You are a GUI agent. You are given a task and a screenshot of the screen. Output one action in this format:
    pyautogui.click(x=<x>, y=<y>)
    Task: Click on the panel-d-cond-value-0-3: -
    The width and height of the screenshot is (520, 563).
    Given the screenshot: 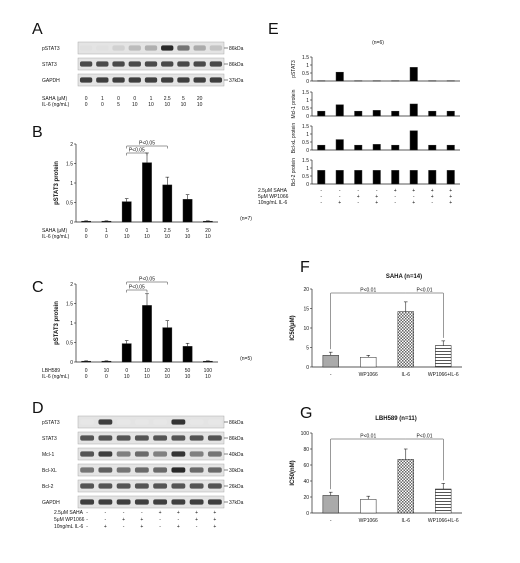 What is the action you would take?
    pyautogui.click(x=142, y=513)
    